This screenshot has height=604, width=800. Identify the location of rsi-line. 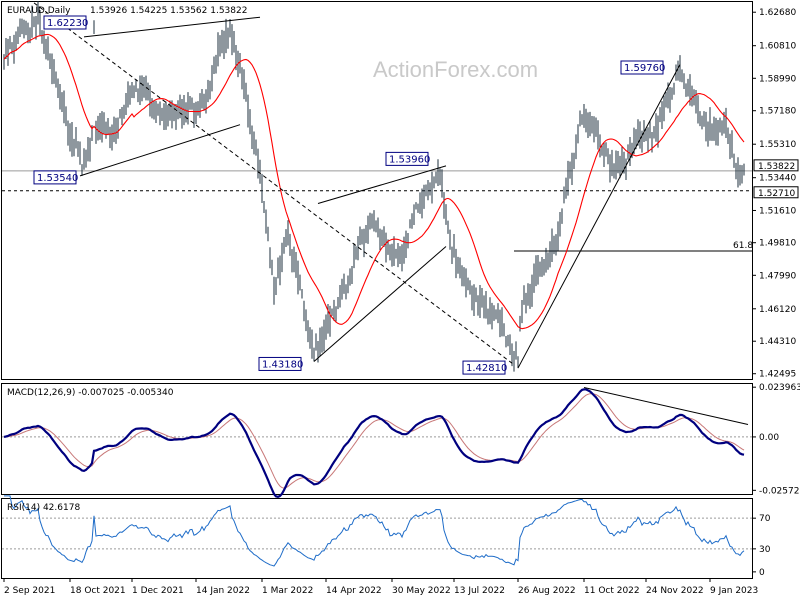
(377, 531).